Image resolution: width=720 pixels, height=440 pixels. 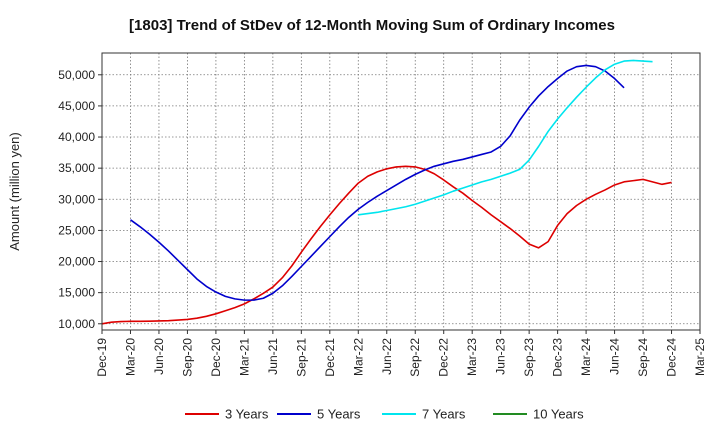 What do you see at coordinates (529, 357) in the screenshot?
I see `x-tick-label: Sep-23` at bounding box center [529, 357].